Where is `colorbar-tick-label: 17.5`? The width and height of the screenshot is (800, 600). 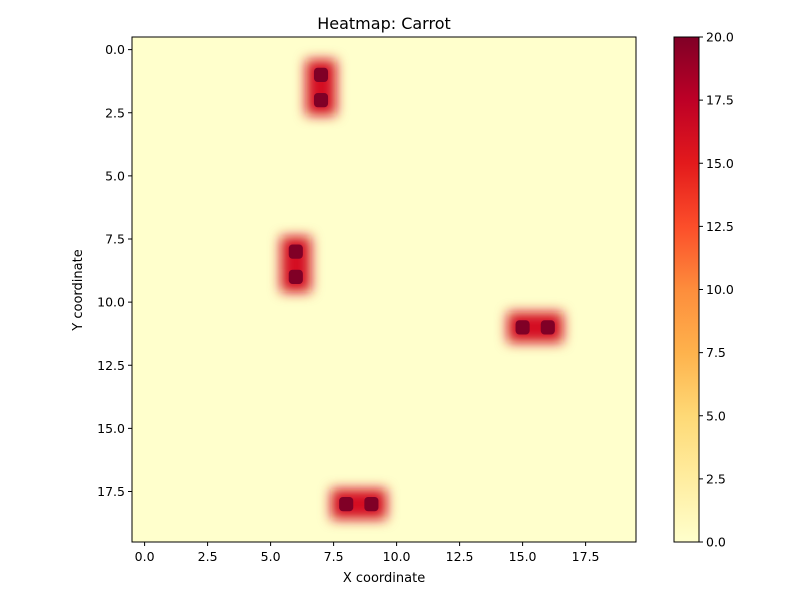 colorbar-tick-label: 17.5 is located at coordinates (720, 100).